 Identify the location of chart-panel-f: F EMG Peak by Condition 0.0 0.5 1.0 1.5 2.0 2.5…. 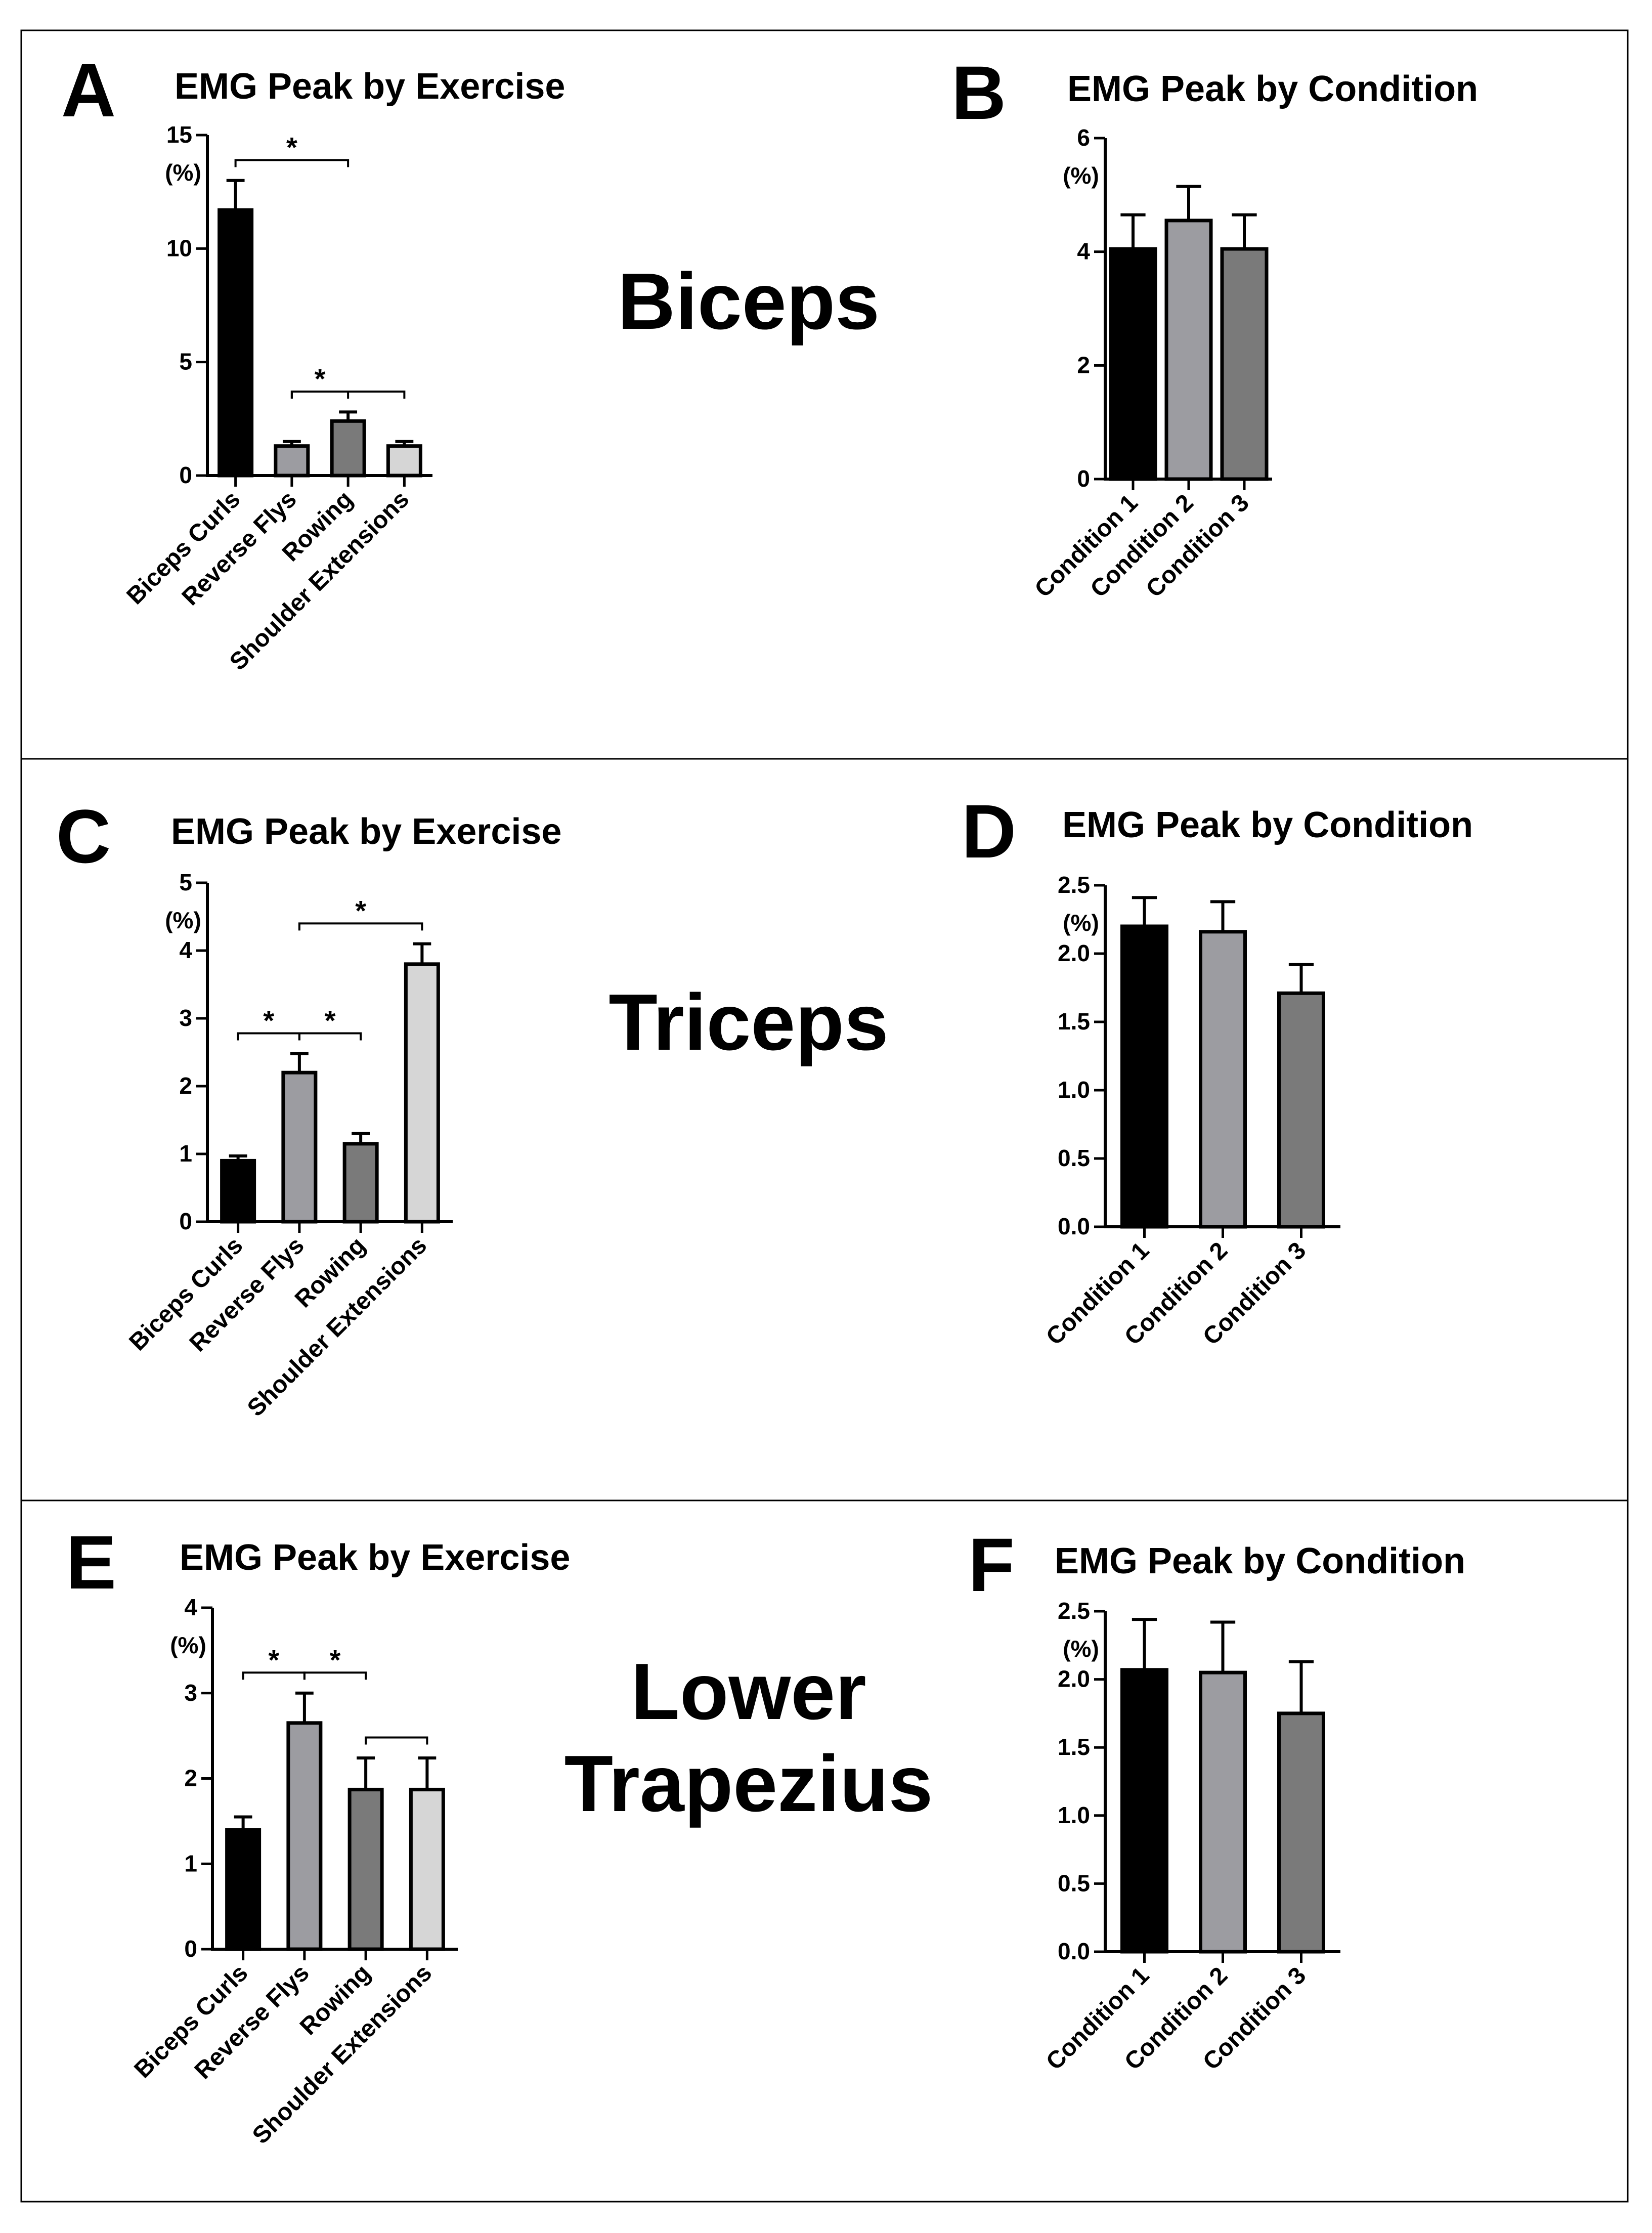
(1216, 1799).